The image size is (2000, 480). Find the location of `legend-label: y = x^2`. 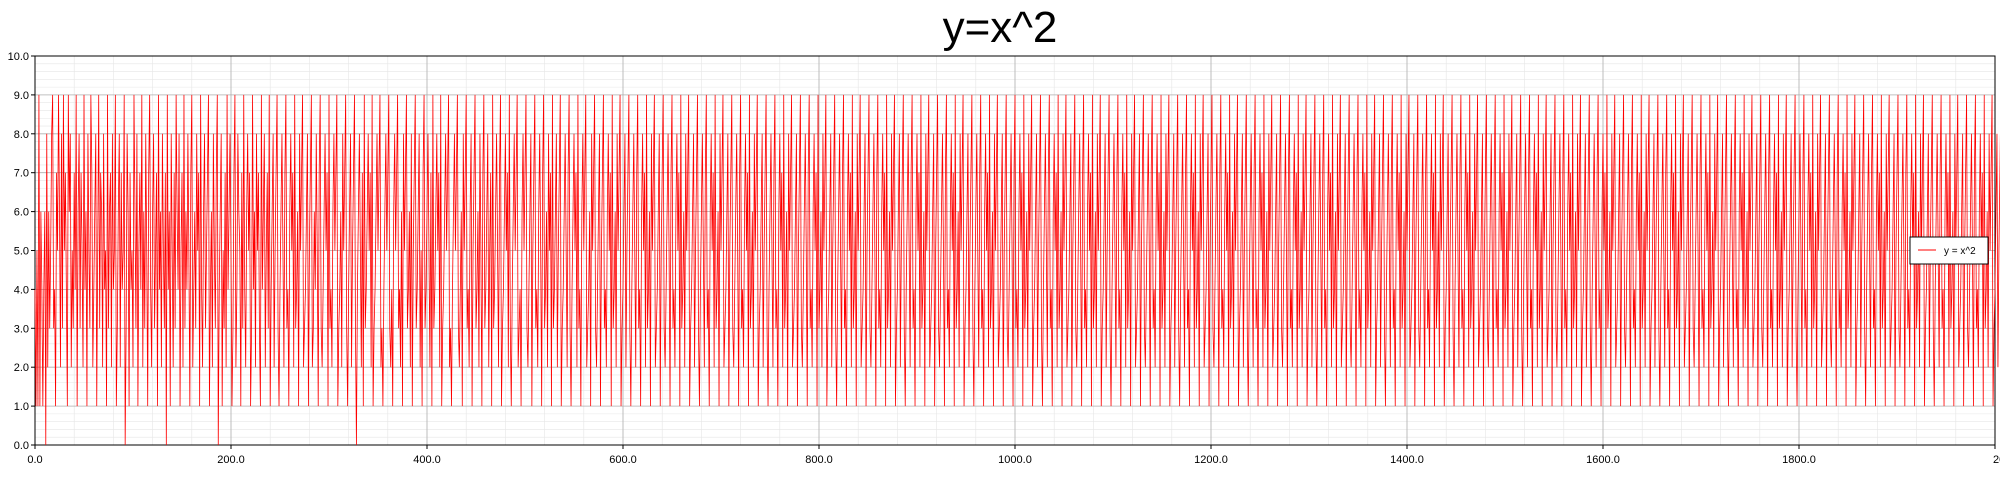

legend-label: y = x^2 is located at coordinates (1960, 251).